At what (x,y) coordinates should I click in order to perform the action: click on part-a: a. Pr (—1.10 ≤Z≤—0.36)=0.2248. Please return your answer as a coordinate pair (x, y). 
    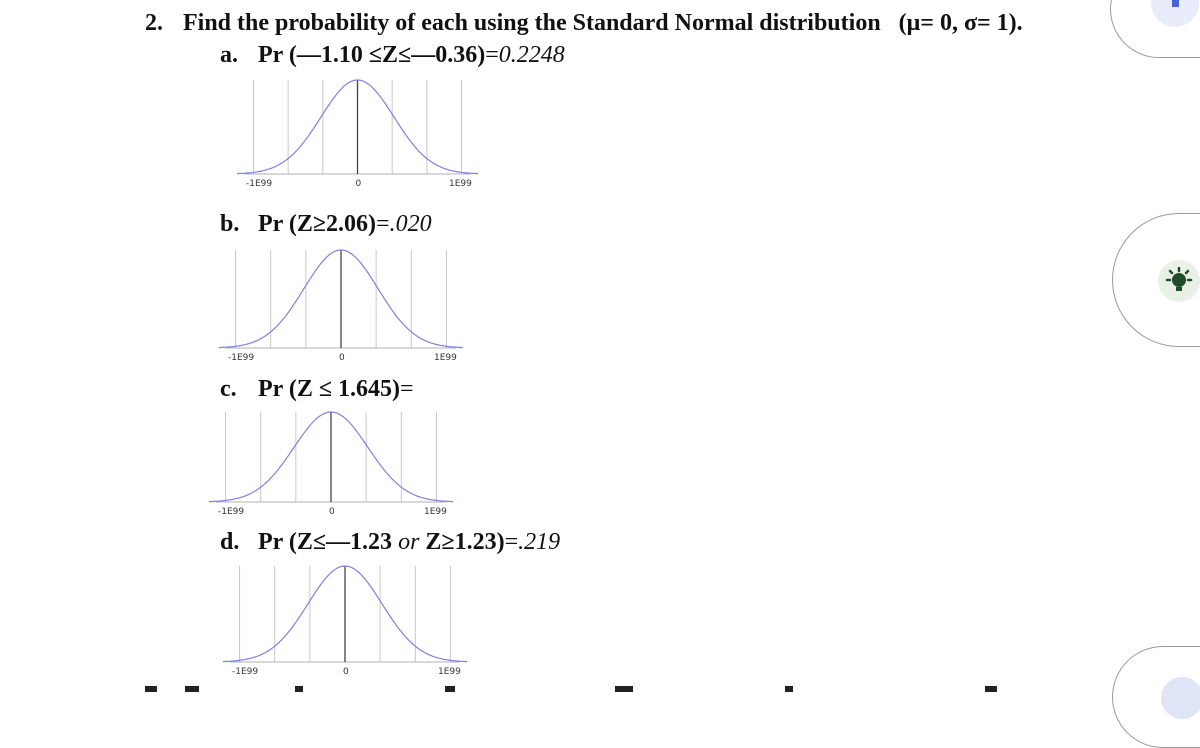
    Looking at the image, I should click on (392, 55).